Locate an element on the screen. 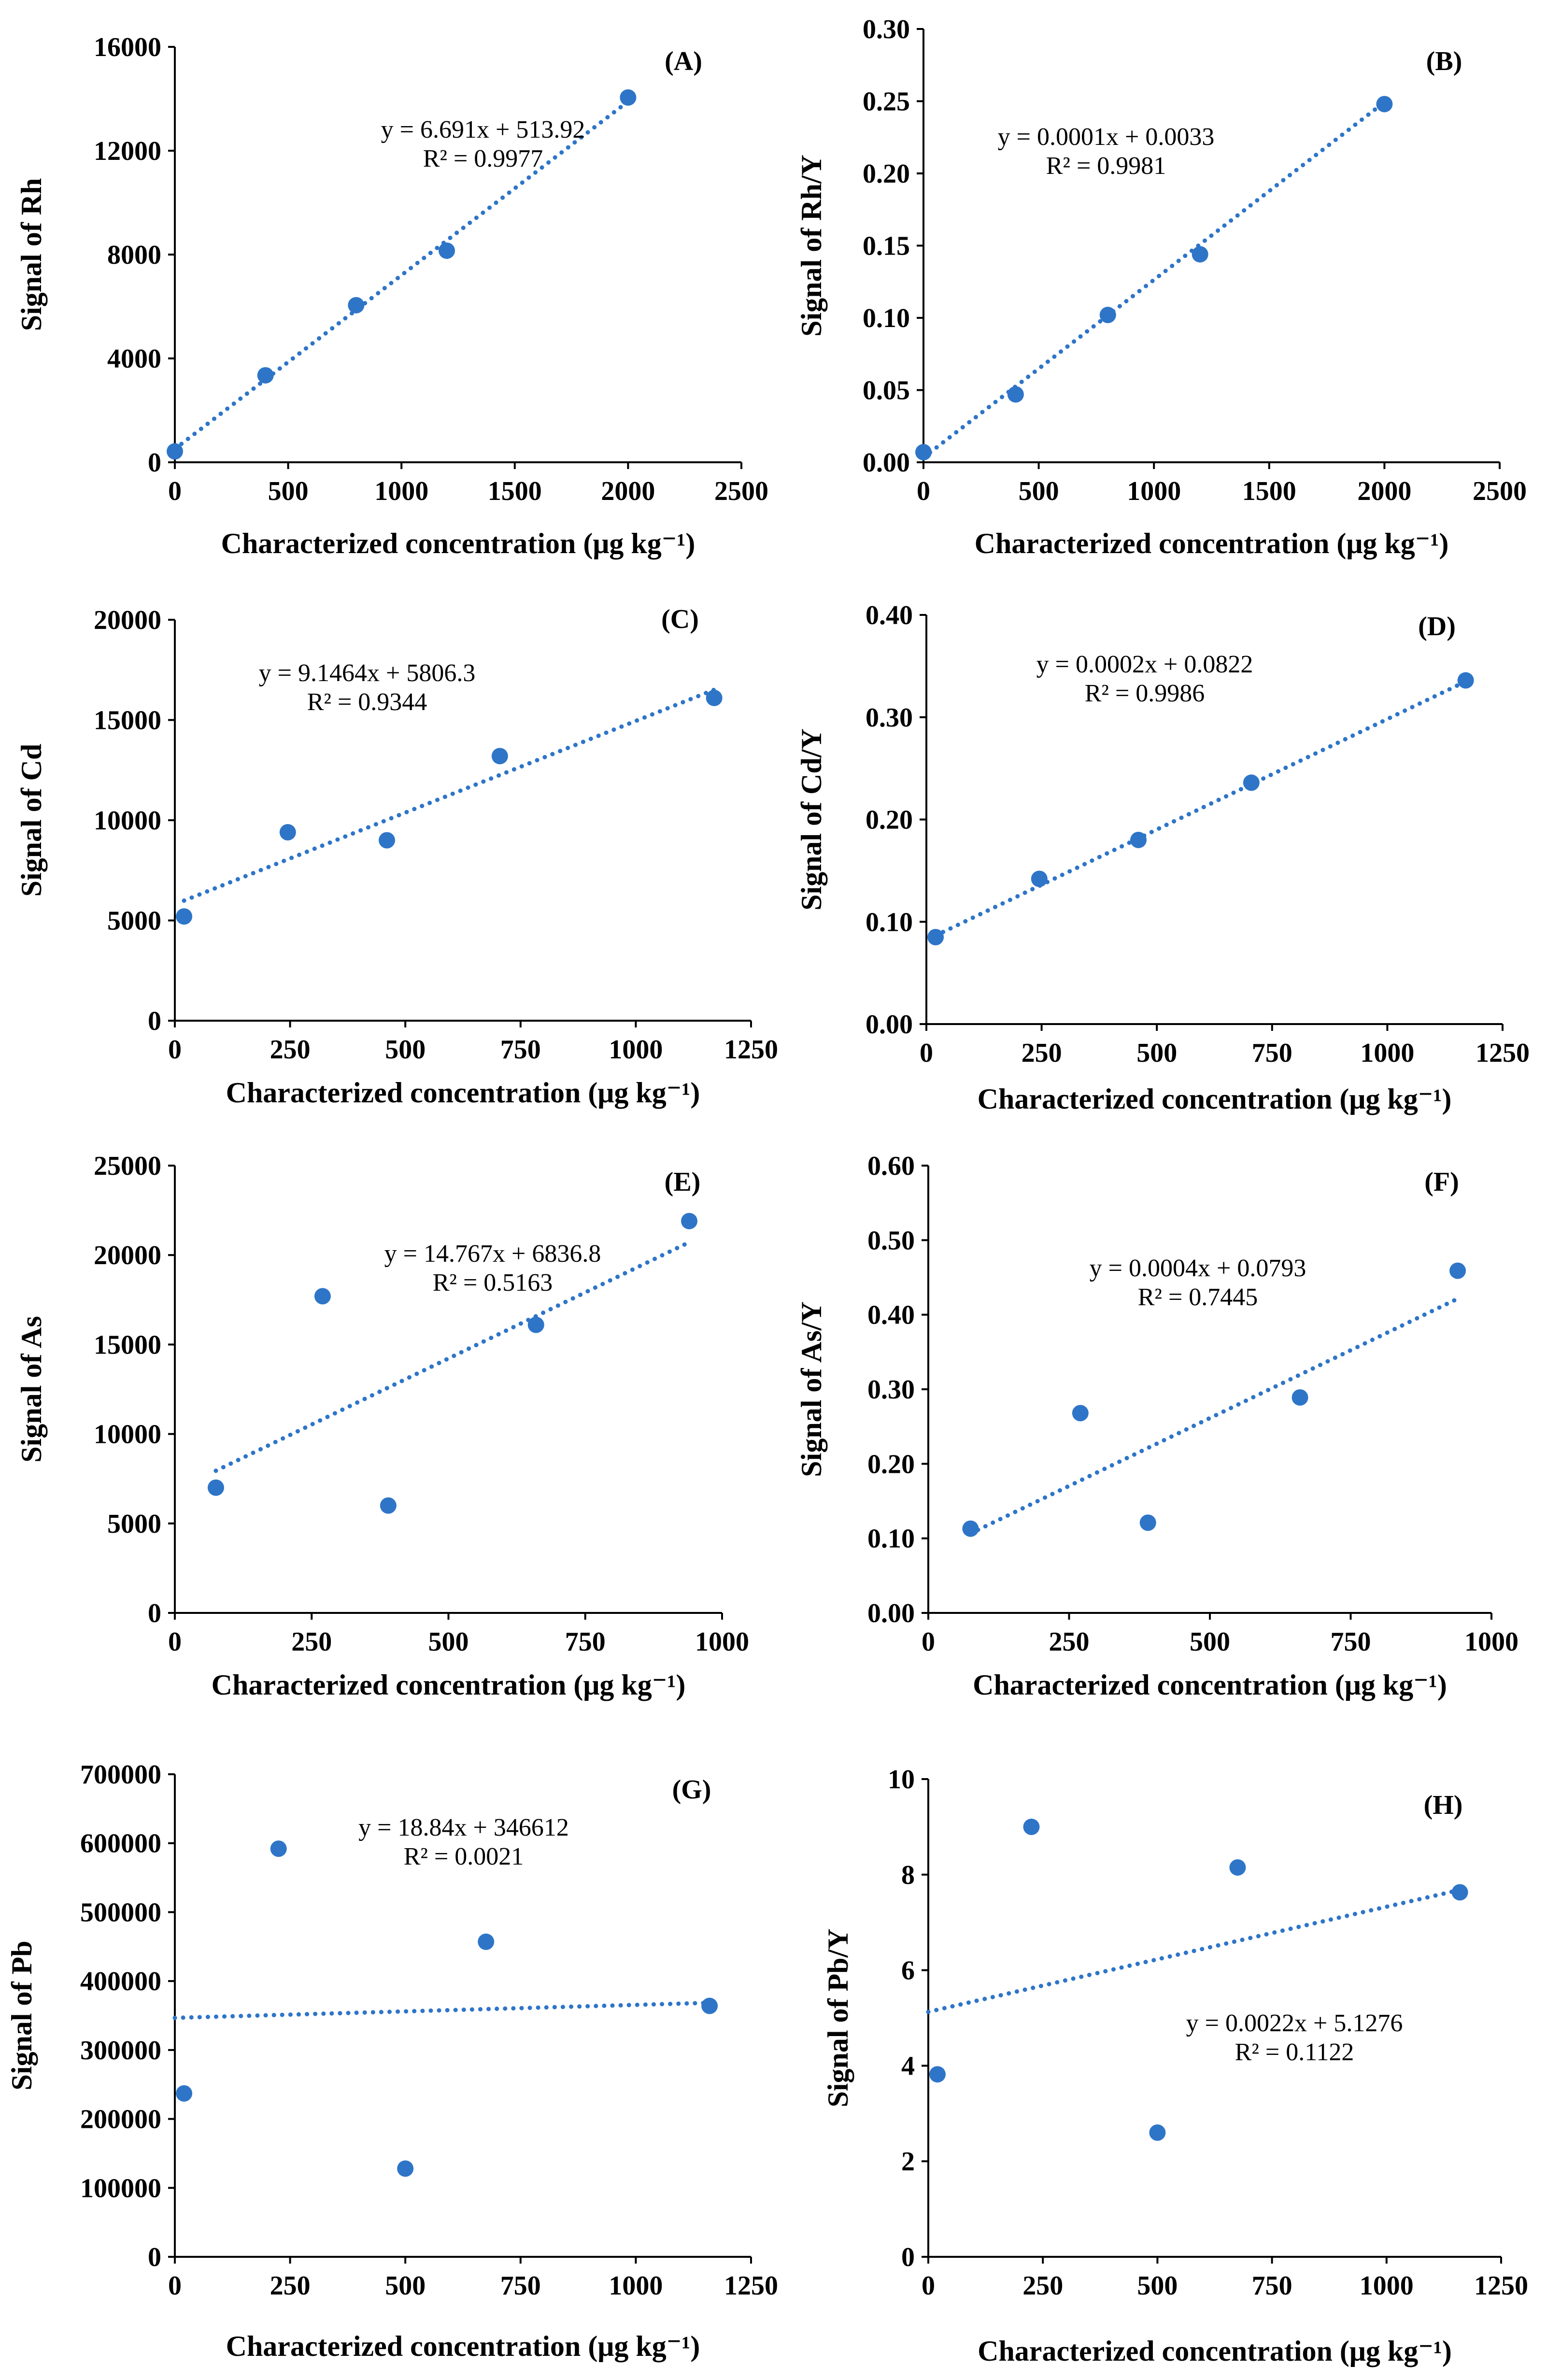 This screenshot has height=2380, width=1547. x-tick-label: 2500 is located at coordinates (1500, 491).